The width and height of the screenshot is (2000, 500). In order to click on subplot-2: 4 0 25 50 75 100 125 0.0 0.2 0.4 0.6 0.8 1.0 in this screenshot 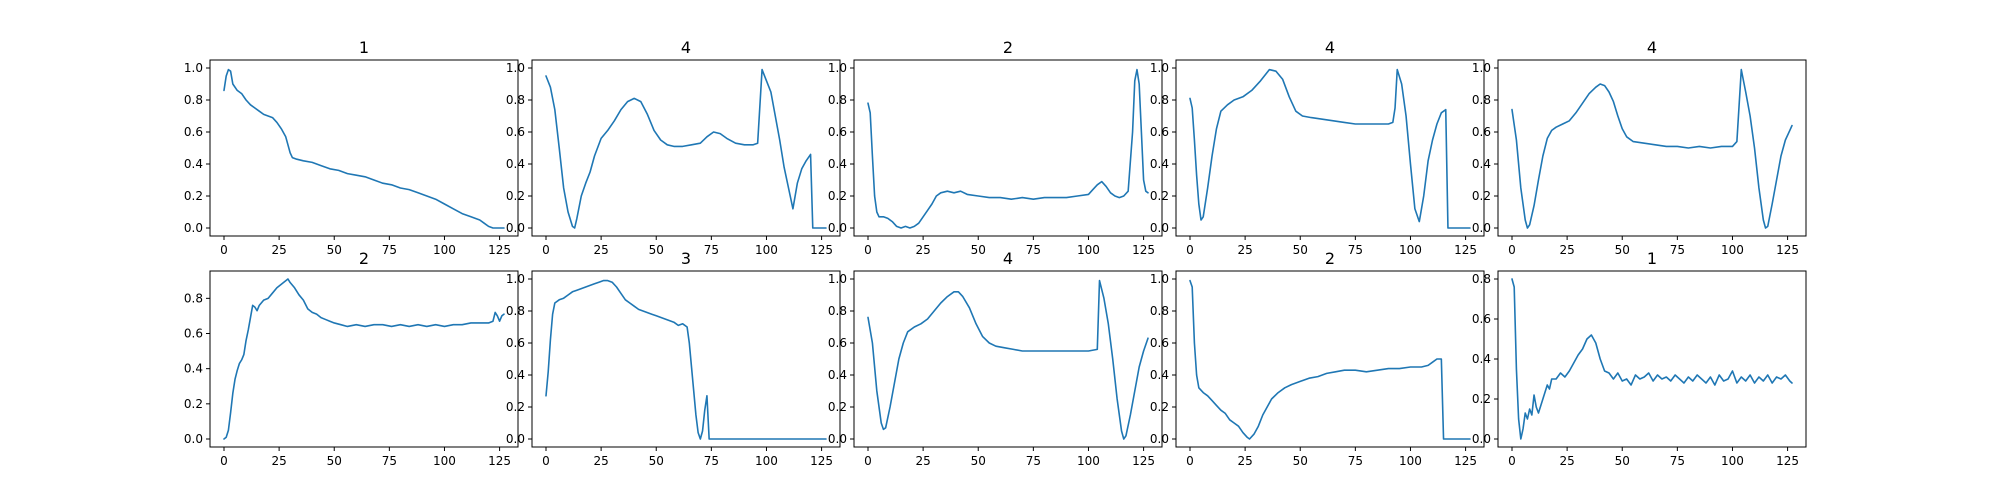, I will do `click(673, 147)`.